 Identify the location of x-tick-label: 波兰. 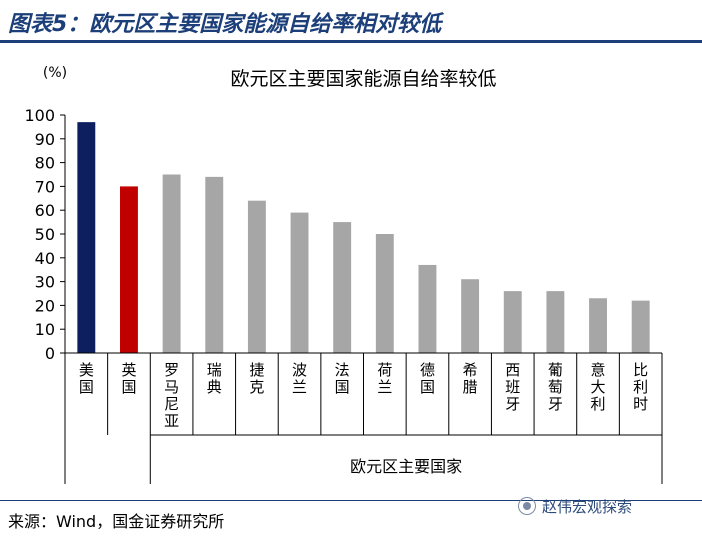
(299, 378).